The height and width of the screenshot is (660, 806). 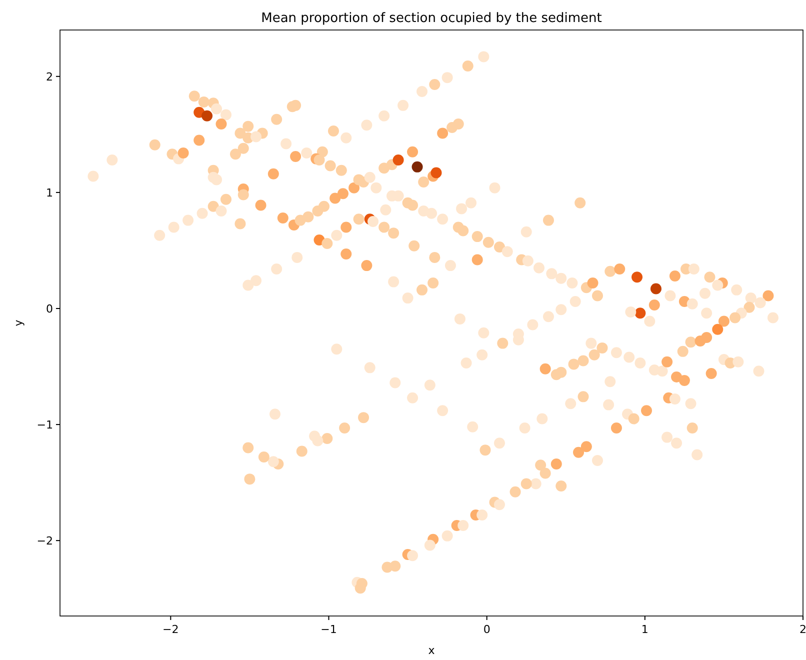 What do you see at coordinates (49, 309) in the screenshot?
I see `y-tick-label: 0` at bounding box center [49, 309].